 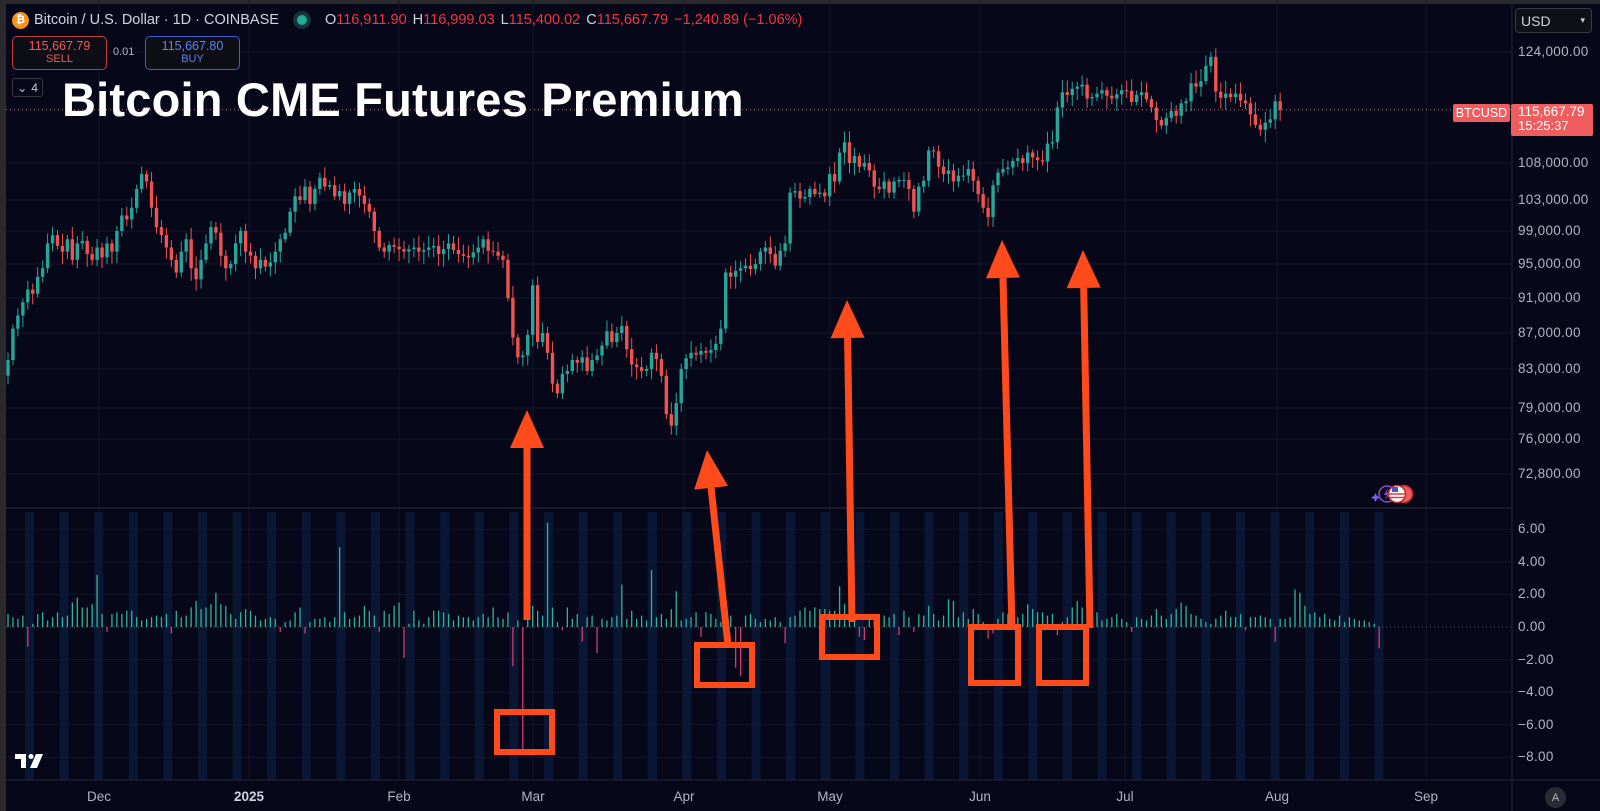 I want to click on price-tick-label: 91,000.00, so click(x=1549, y=297).